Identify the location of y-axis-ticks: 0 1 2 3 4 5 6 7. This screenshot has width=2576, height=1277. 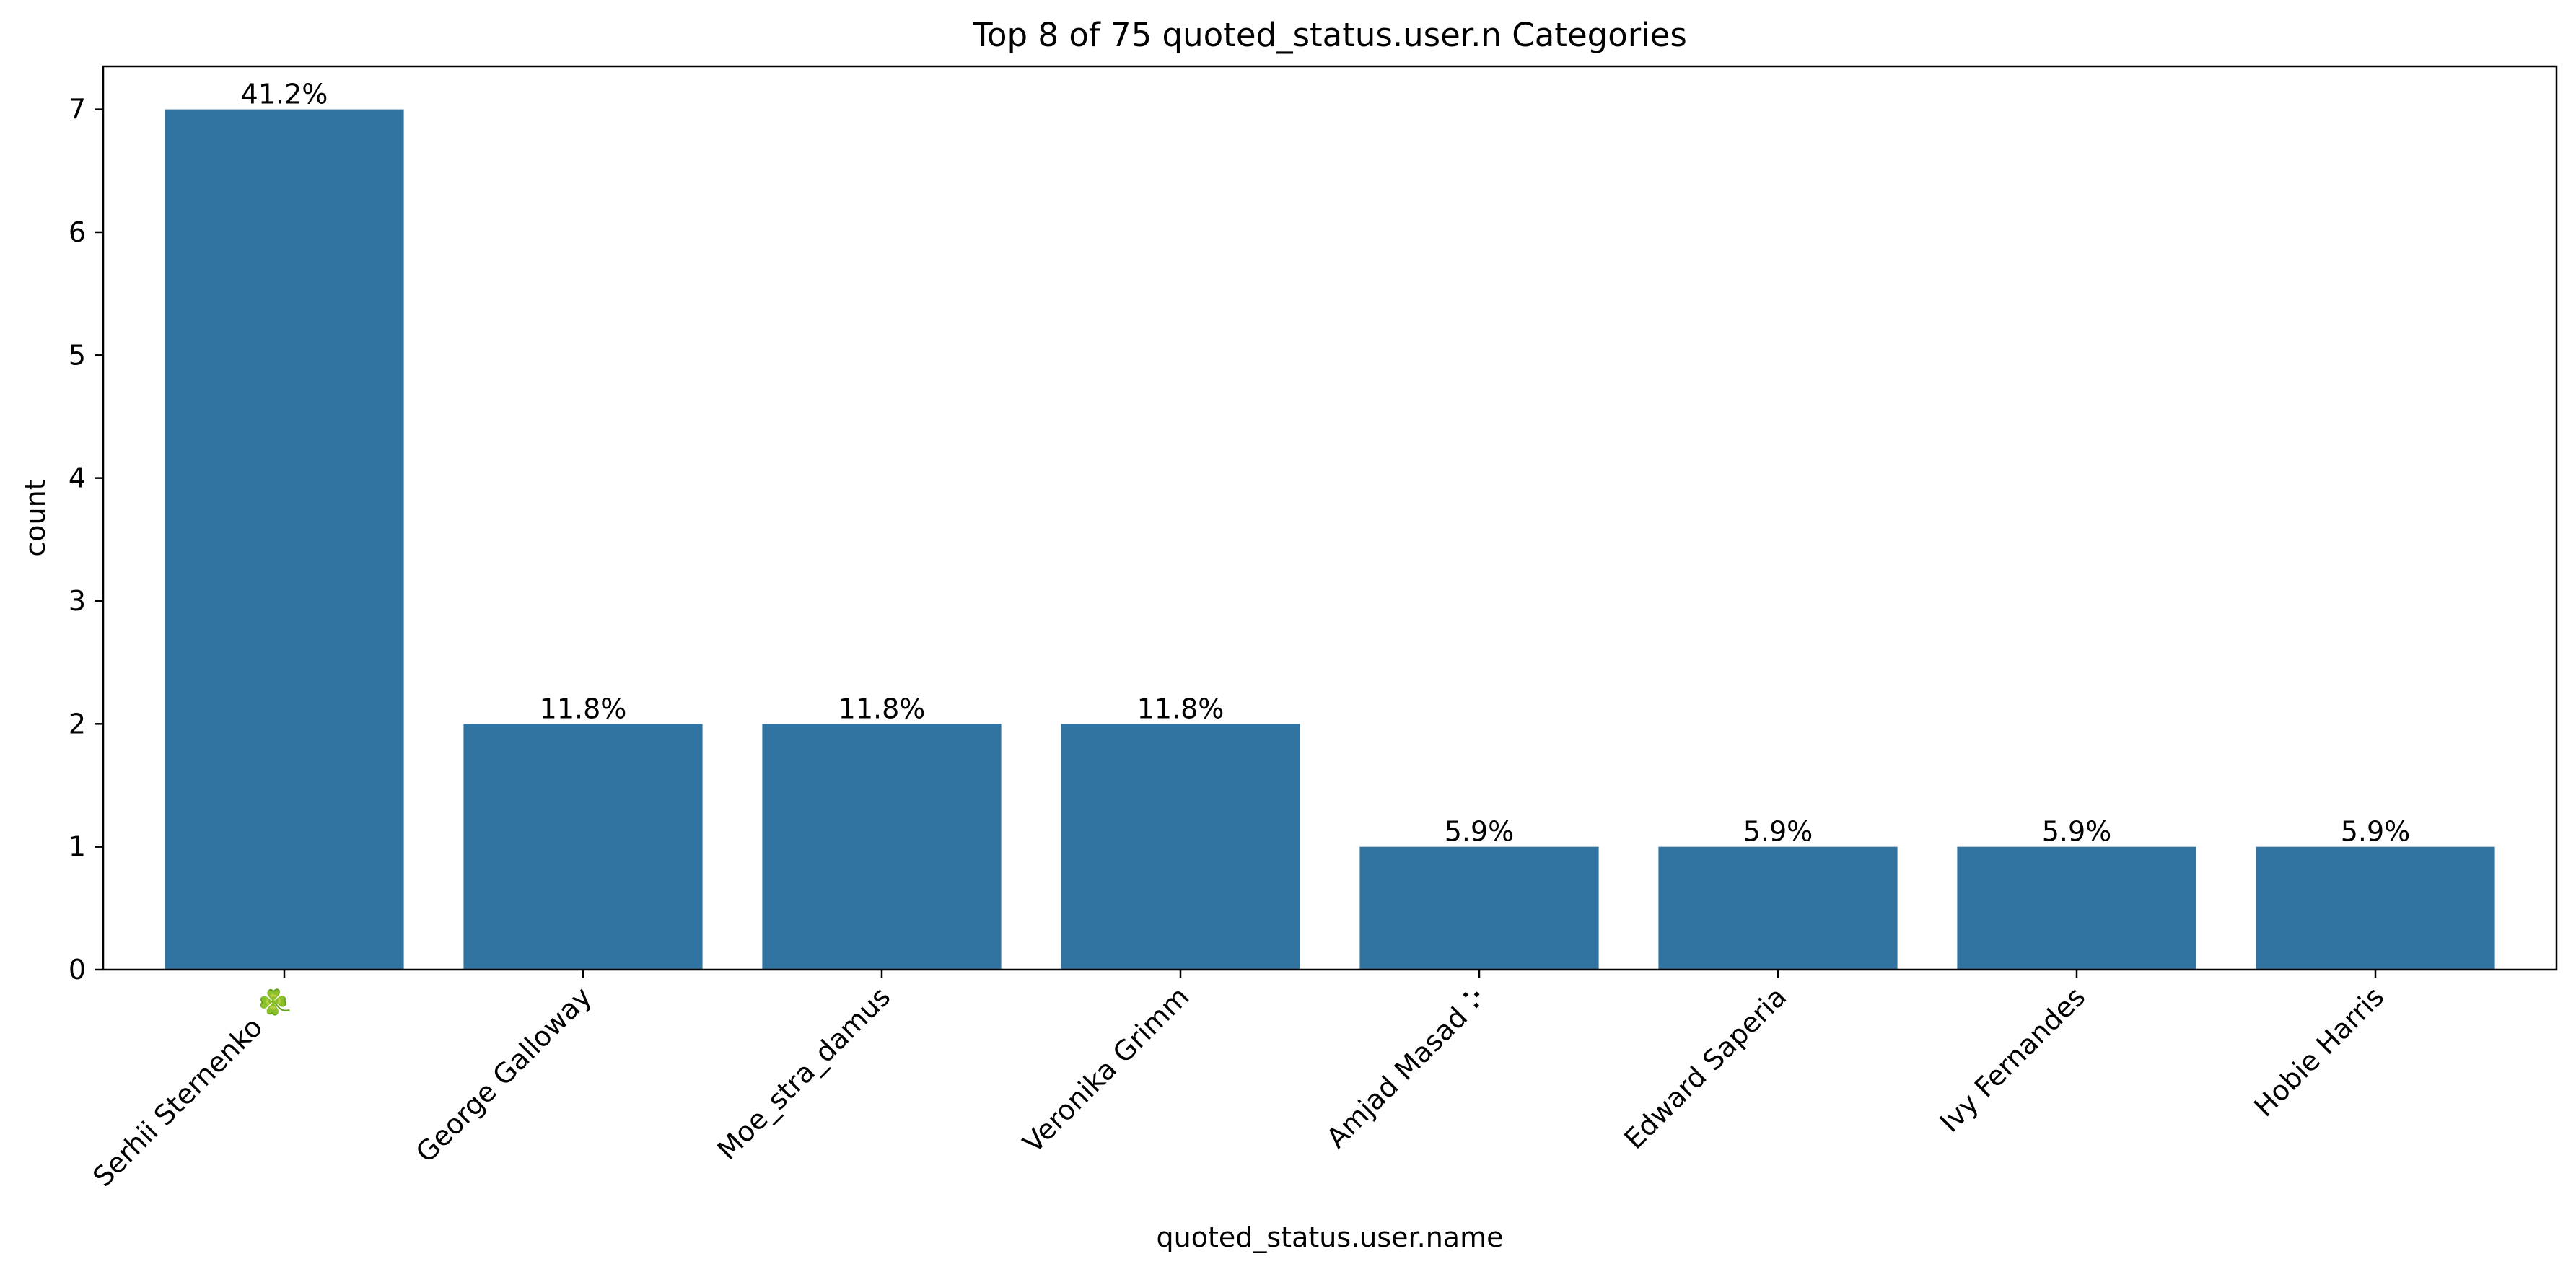
(86, 540).